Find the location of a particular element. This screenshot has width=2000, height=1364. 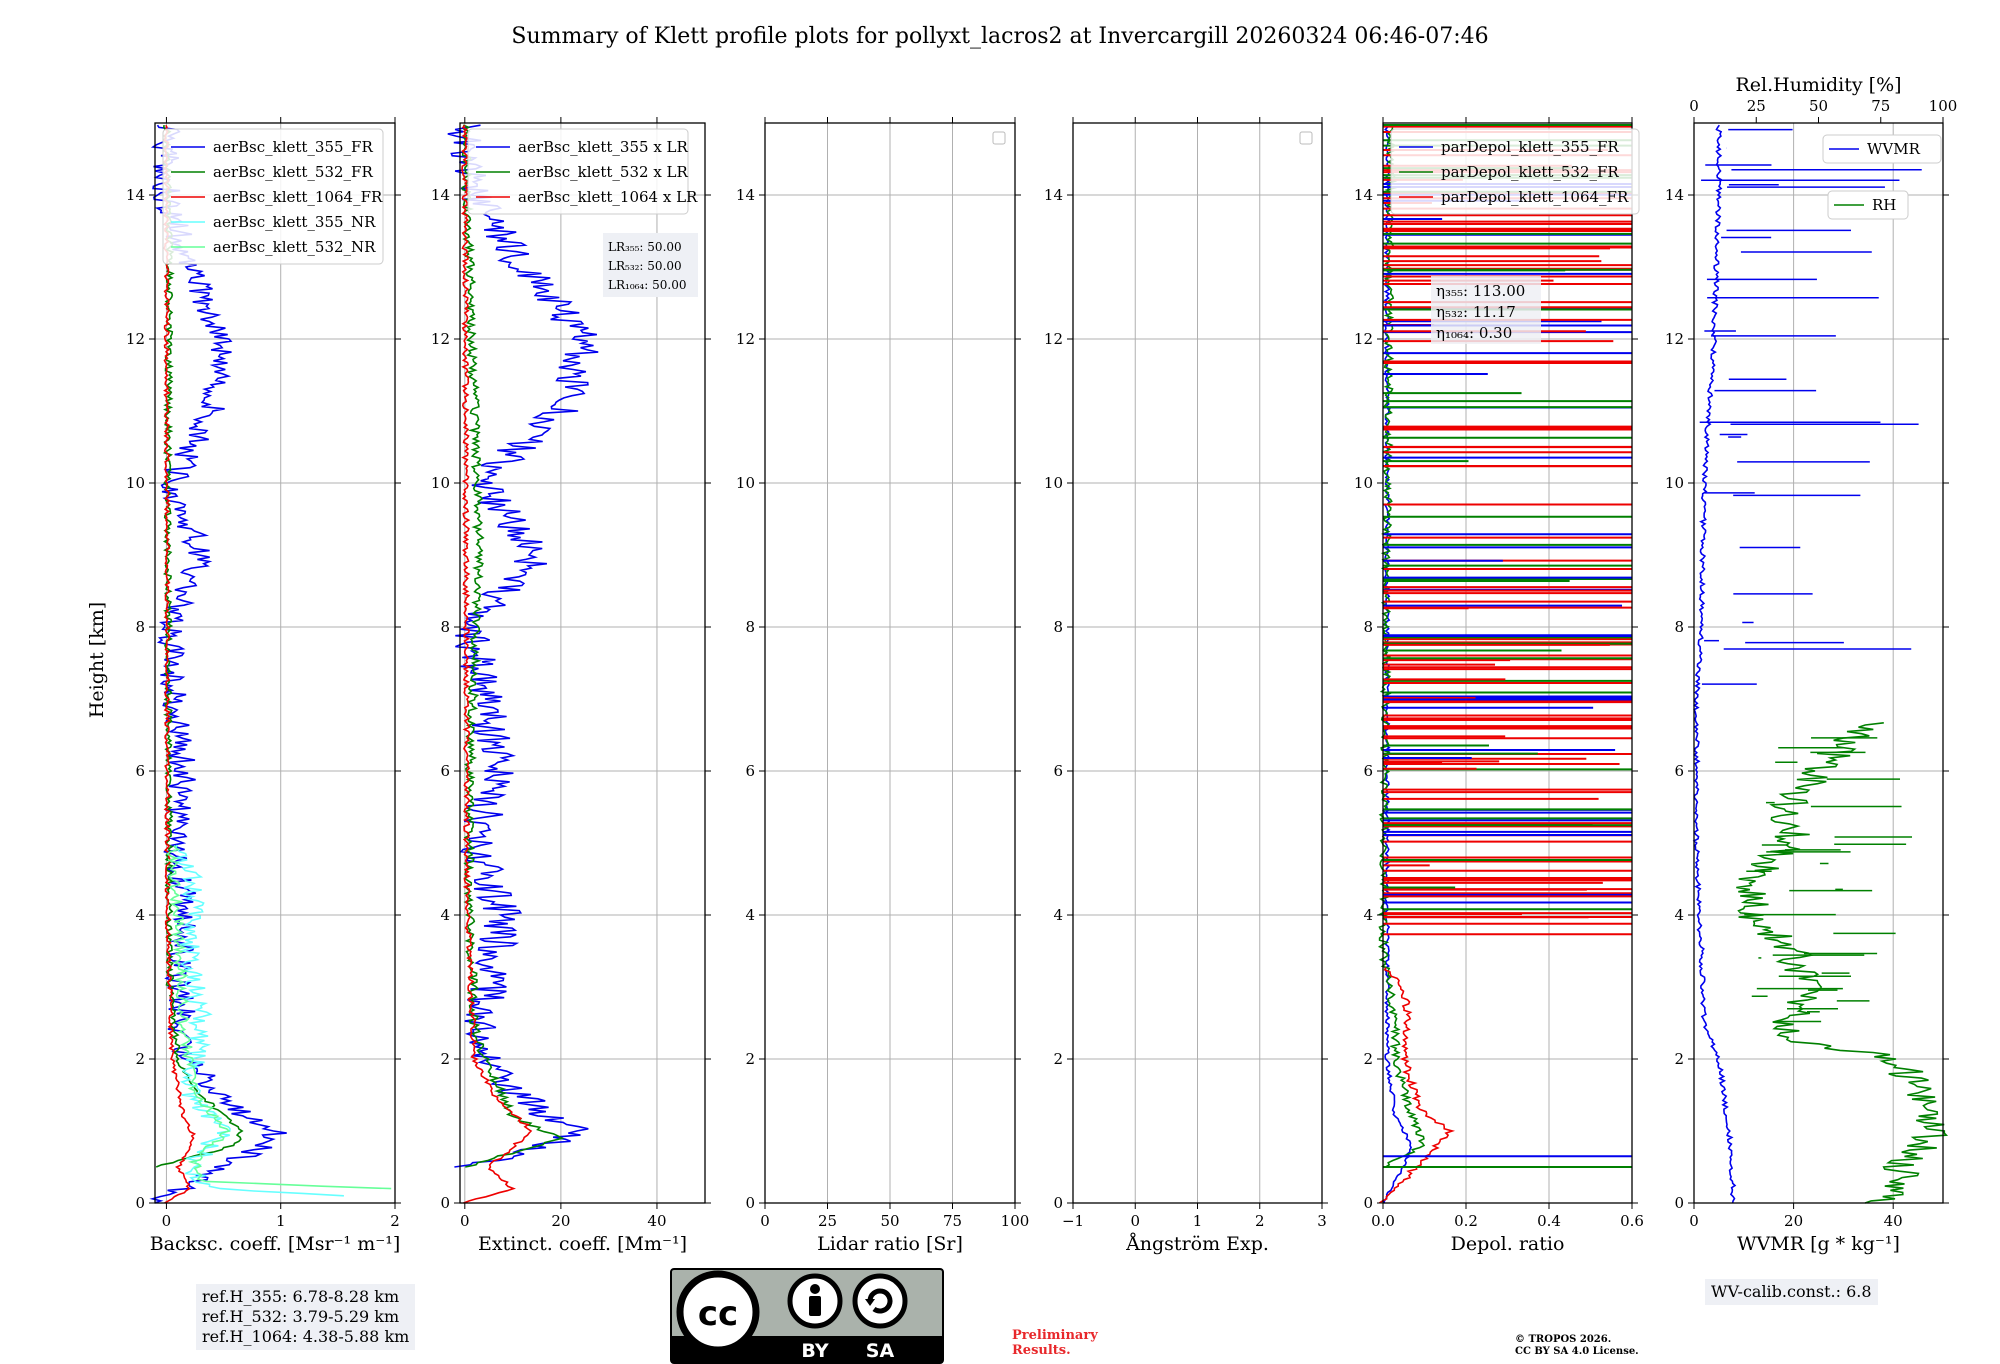

x-tick-label: 25 is located at coordinates (827, 1221).